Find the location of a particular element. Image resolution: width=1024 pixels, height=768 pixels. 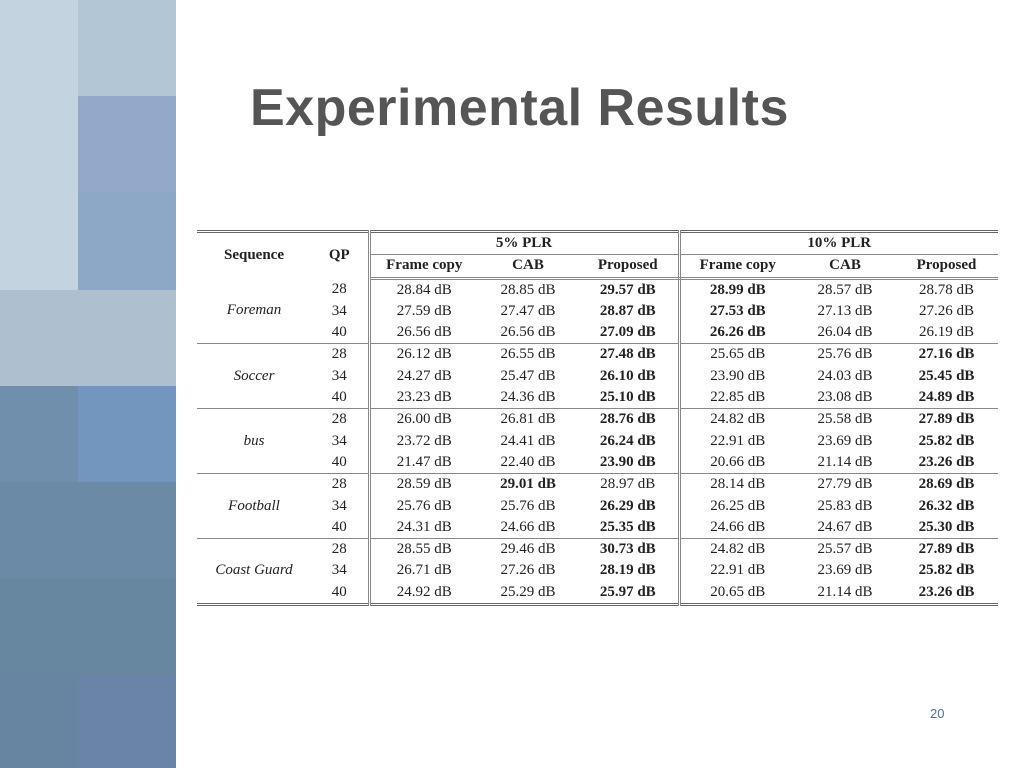

psnr-cell: 29.57 dB is located at coordinates (629, 289).